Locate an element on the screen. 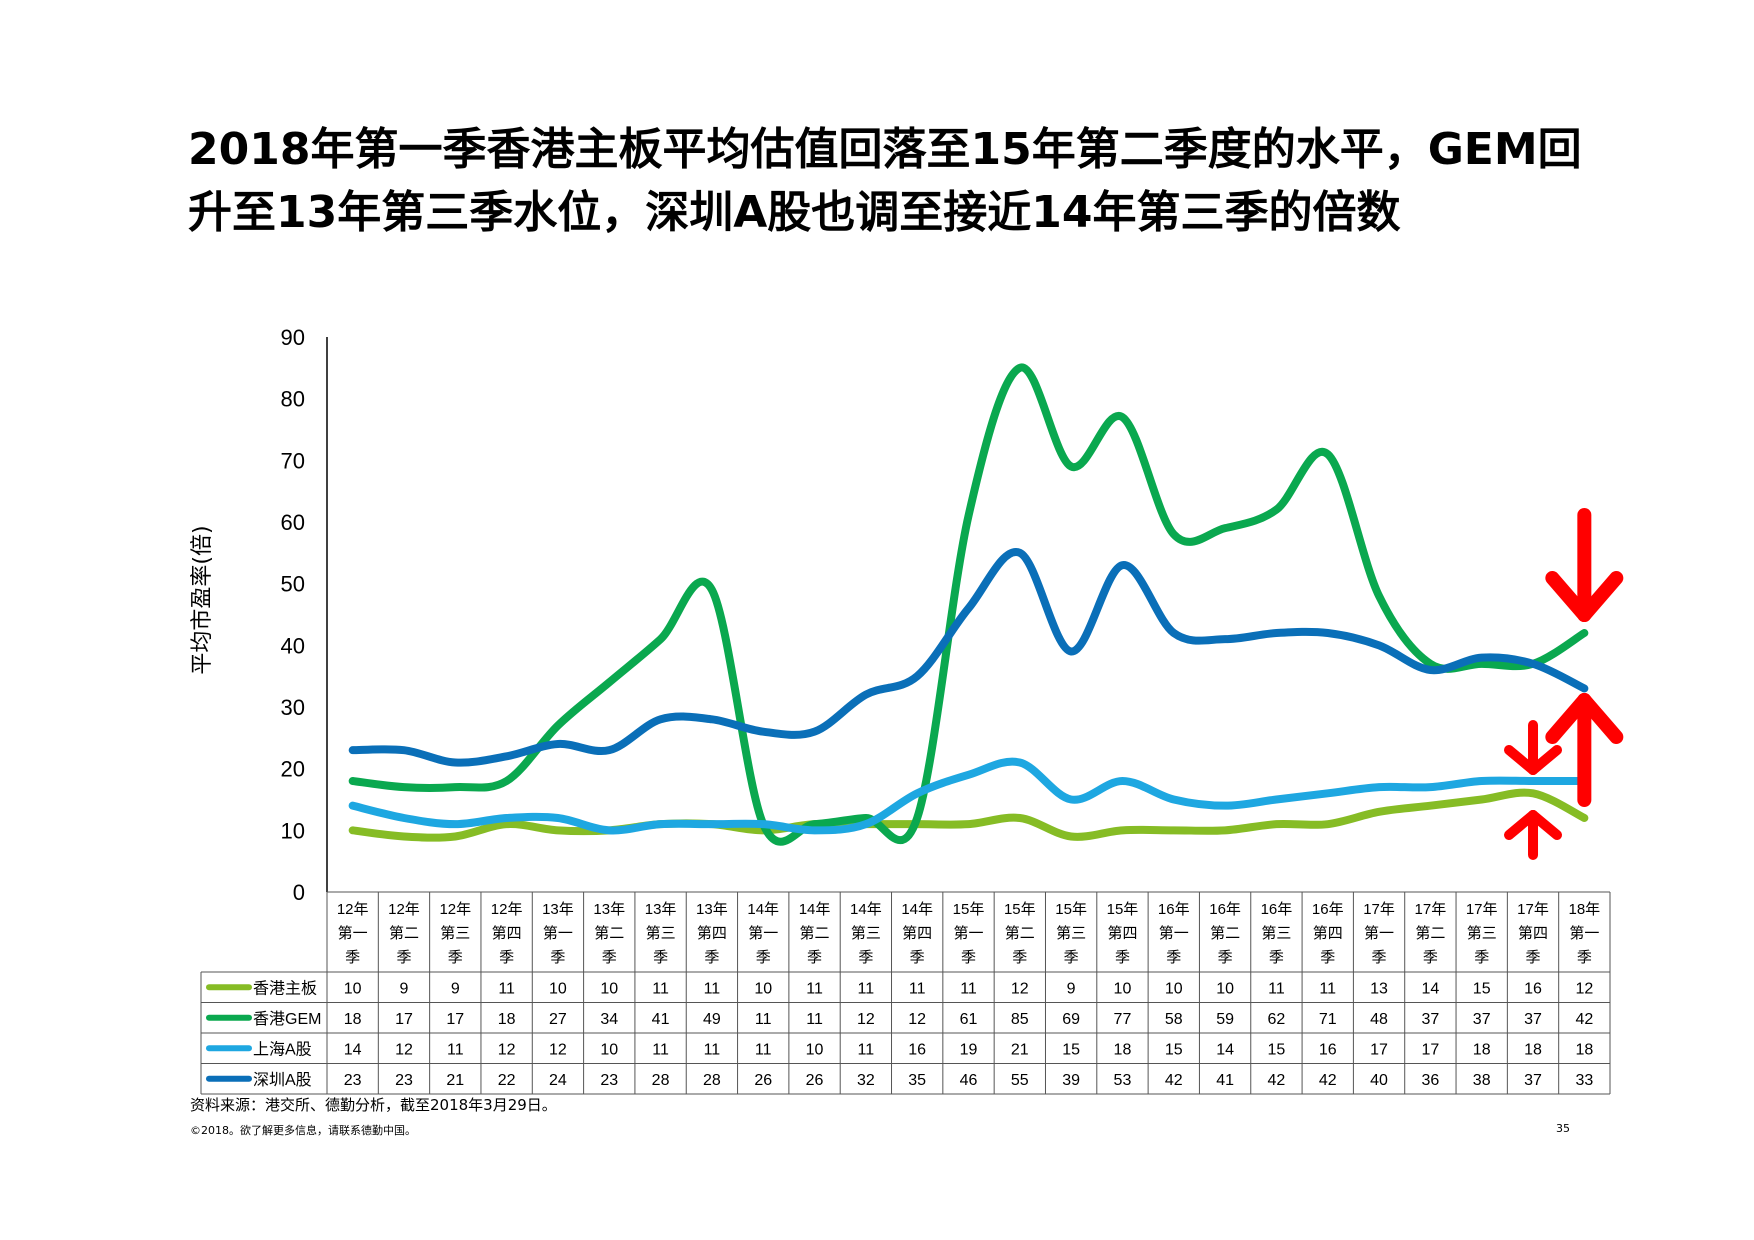 This screenshot has width=1754, height=1240. y-axis: 0 10 20 30 40 50 60 70 80 90 is located at coordinates (304, 615).